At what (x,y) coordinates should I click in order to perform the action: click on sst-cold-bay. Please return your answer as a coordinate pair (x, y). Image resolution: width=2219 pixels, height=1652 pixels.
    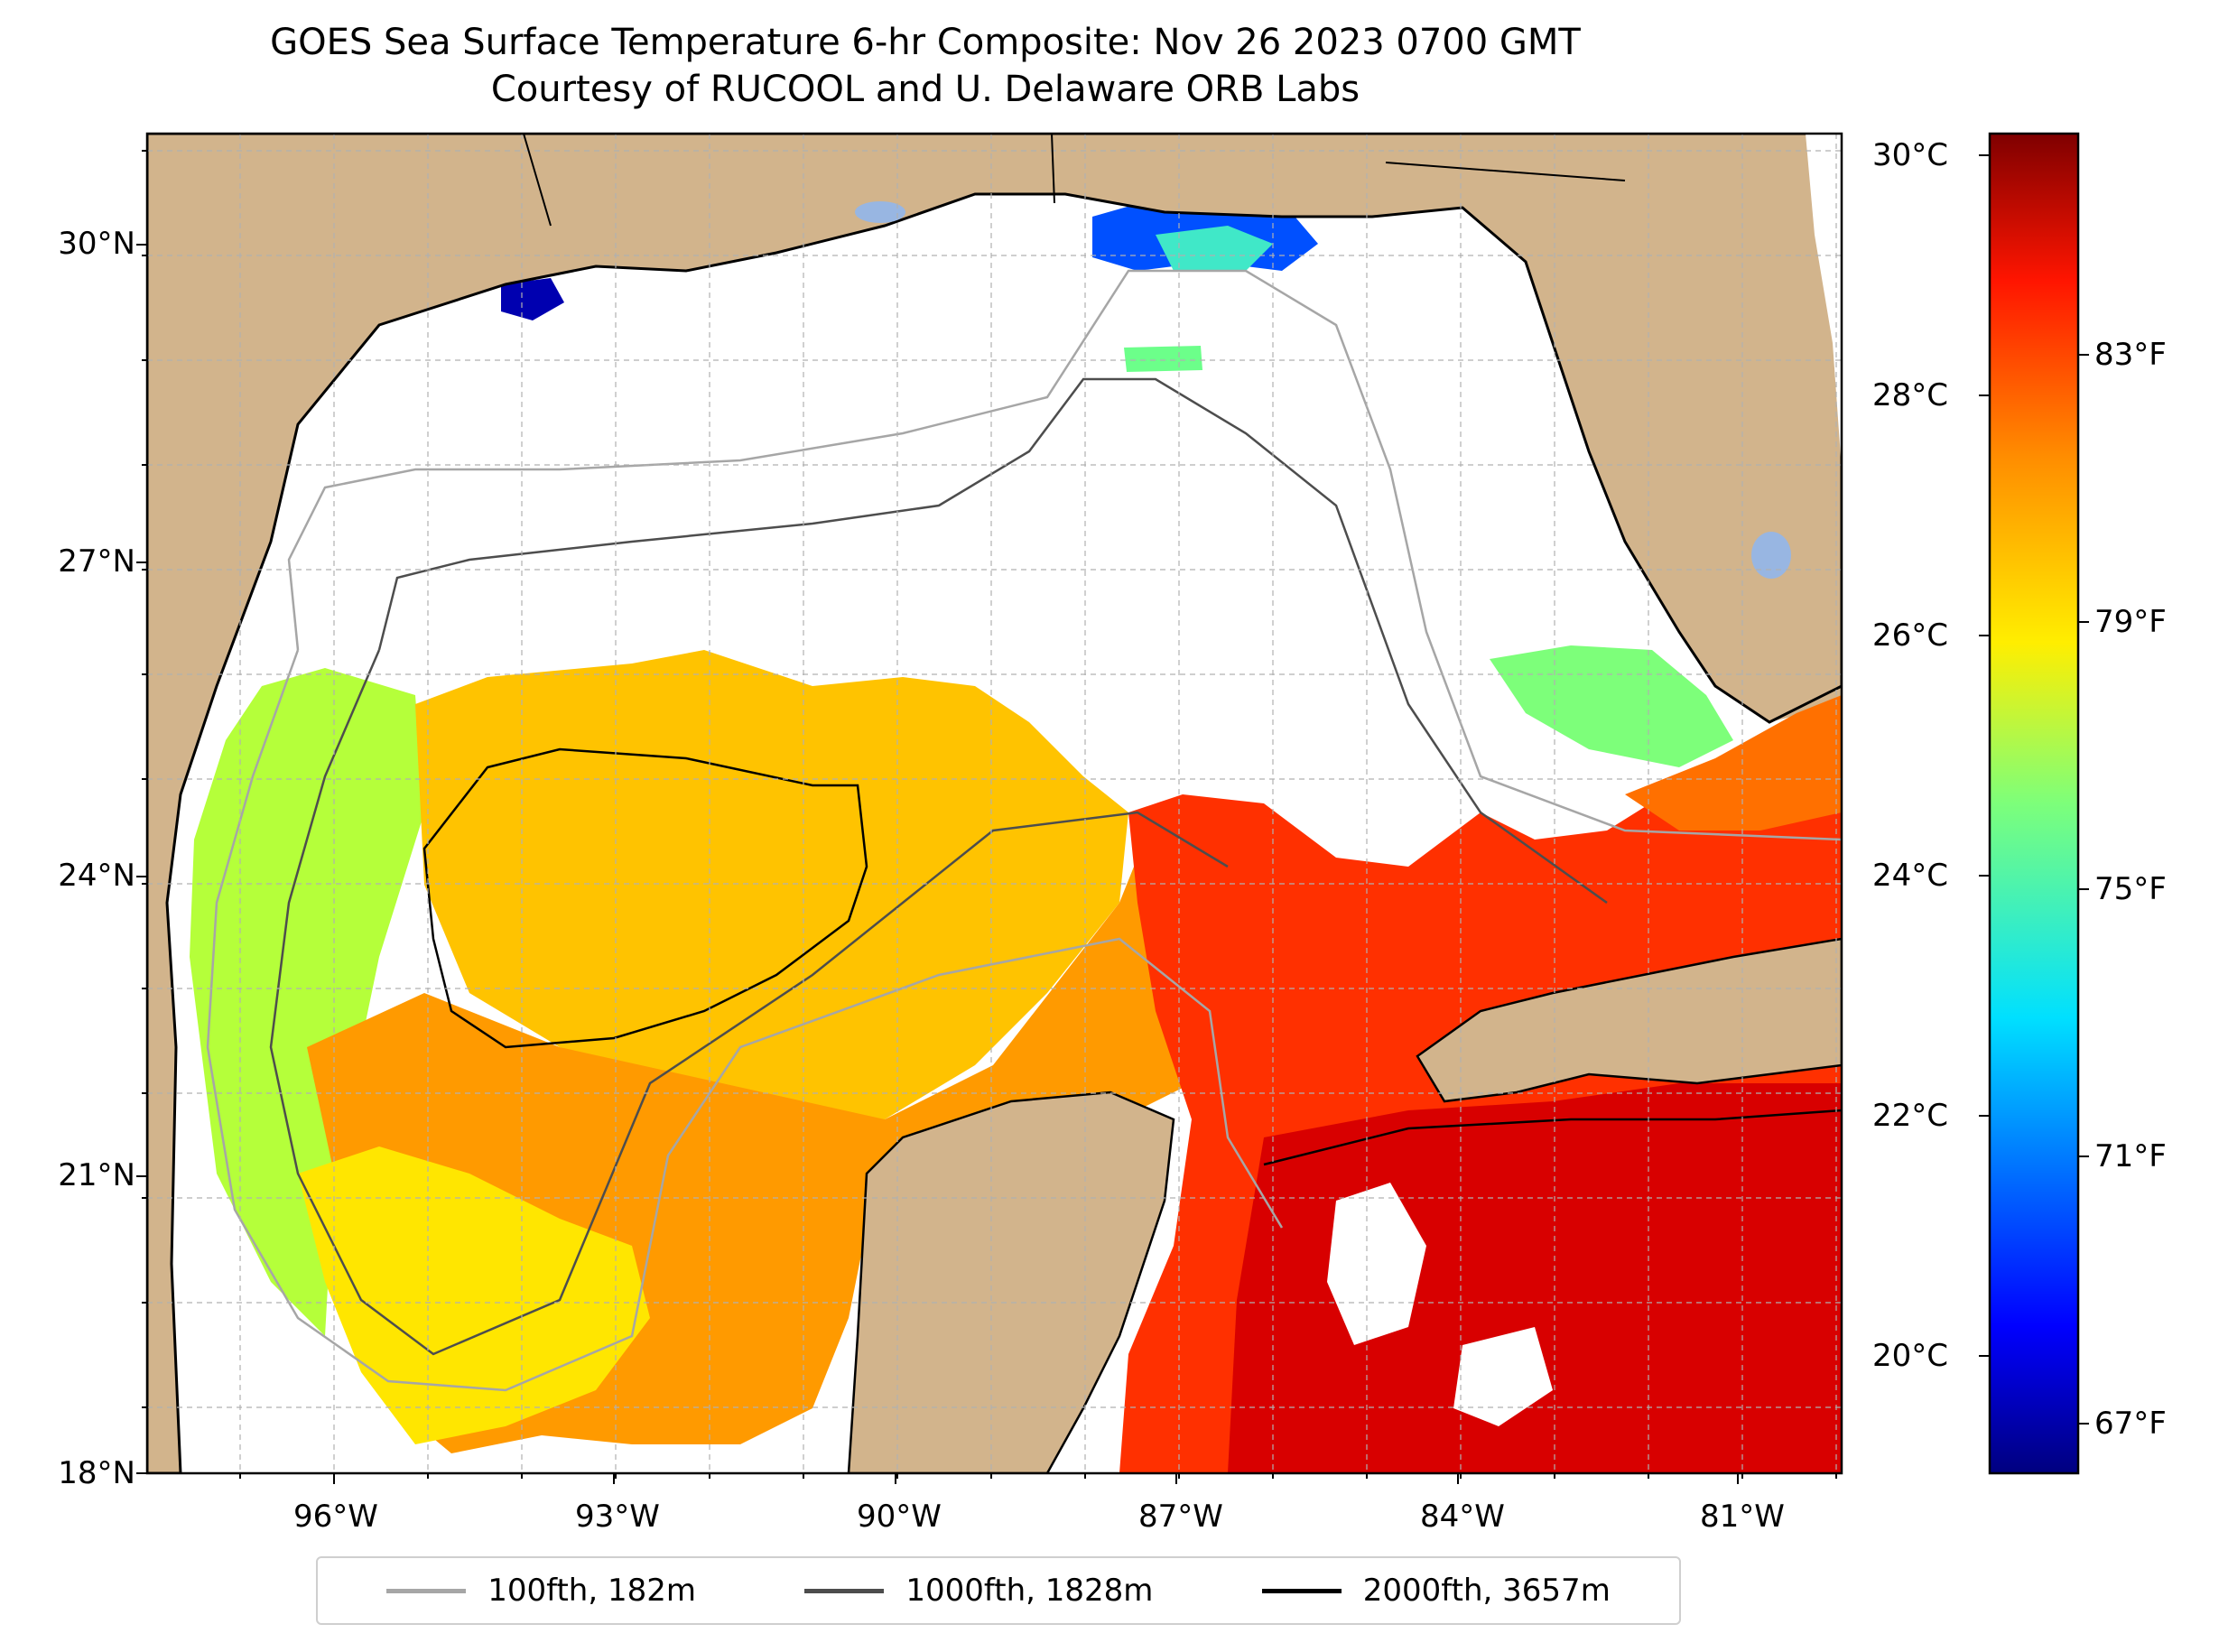
    Looking at the image, I should click on (532, 299).